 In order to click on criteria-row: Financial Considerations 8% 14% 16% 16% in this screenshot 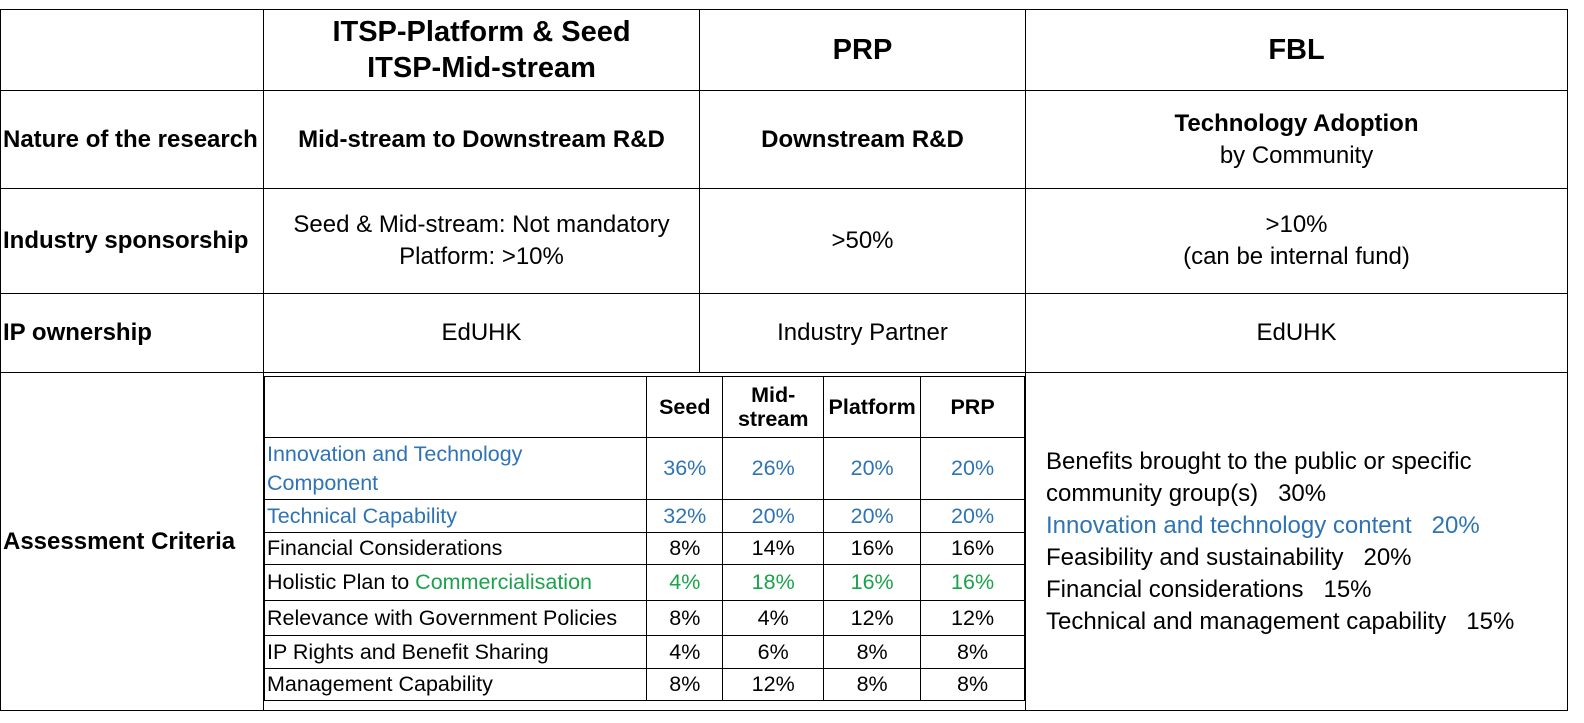, I will do `click(644, 548)`.